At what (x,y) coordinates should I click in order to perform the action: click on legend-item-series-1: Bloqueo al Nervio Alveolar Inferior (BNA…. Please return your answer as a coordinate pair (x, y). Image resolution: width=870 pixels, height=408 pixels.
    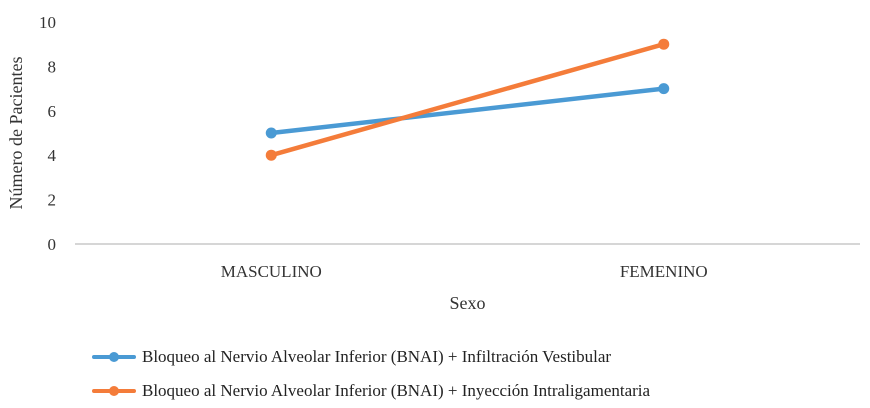
    Looking at the image, I should click on (371, 357).